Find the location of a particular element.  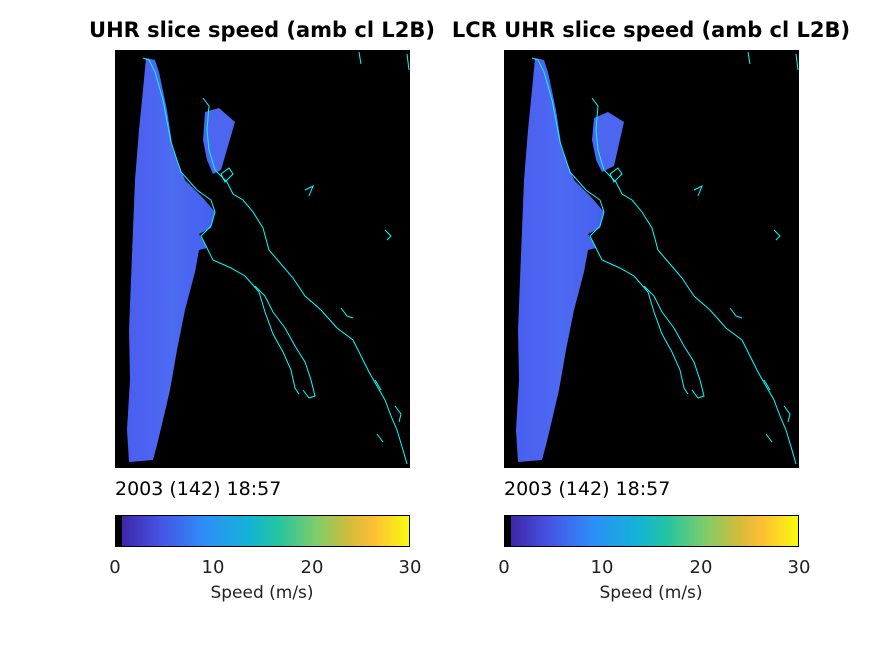

panel-2-colorbar is located at coordinates (651, 531).